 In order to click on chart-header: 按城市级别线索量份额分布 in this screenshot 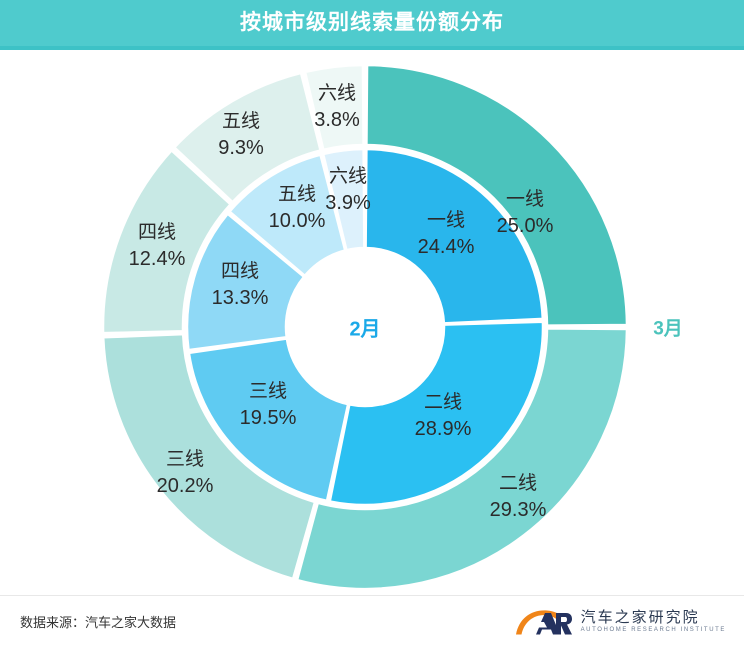, I will do `click(372, 23)`.